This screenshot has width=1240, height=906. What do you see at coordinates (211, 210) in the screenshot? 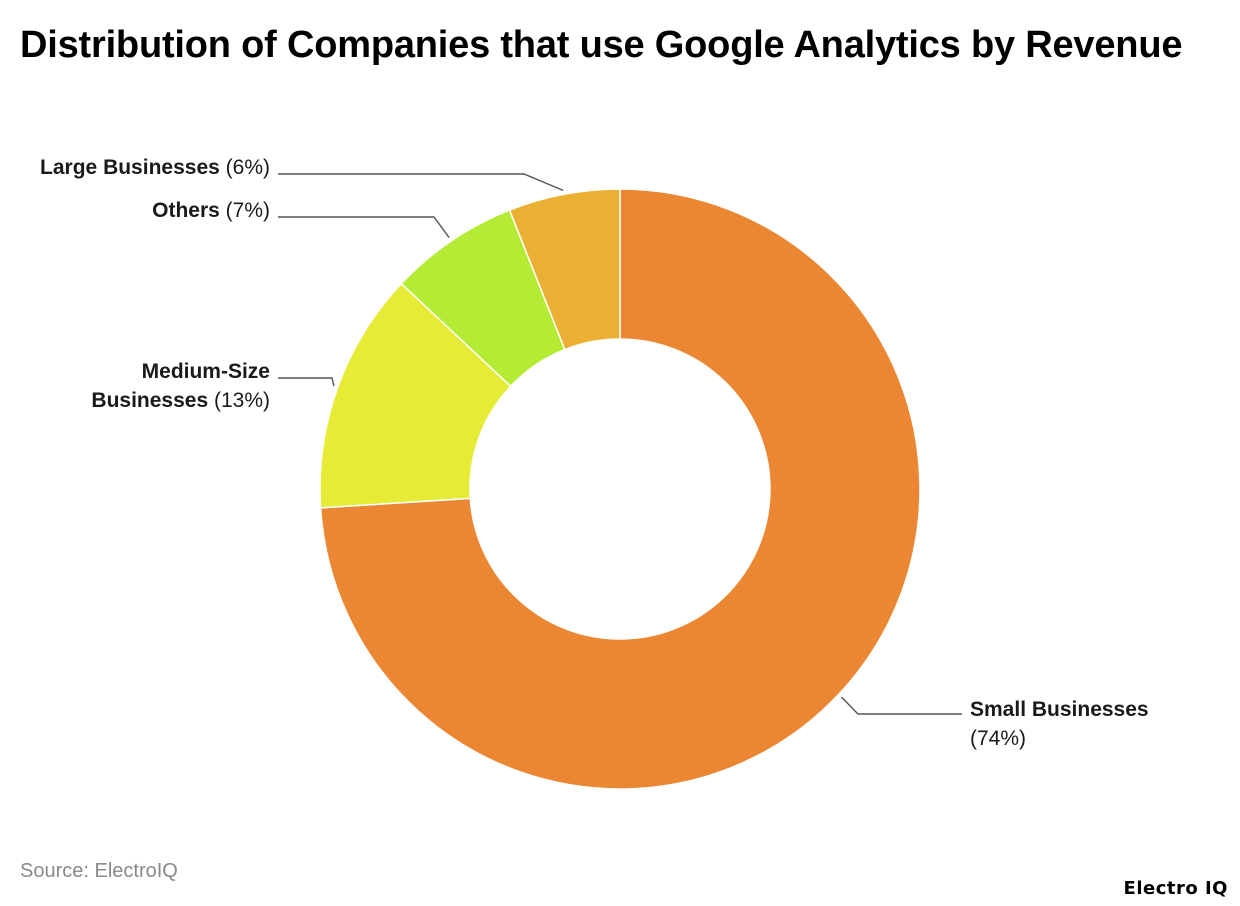
I see `data-label-others: Others (7%)` at bounding box center [211, 210].